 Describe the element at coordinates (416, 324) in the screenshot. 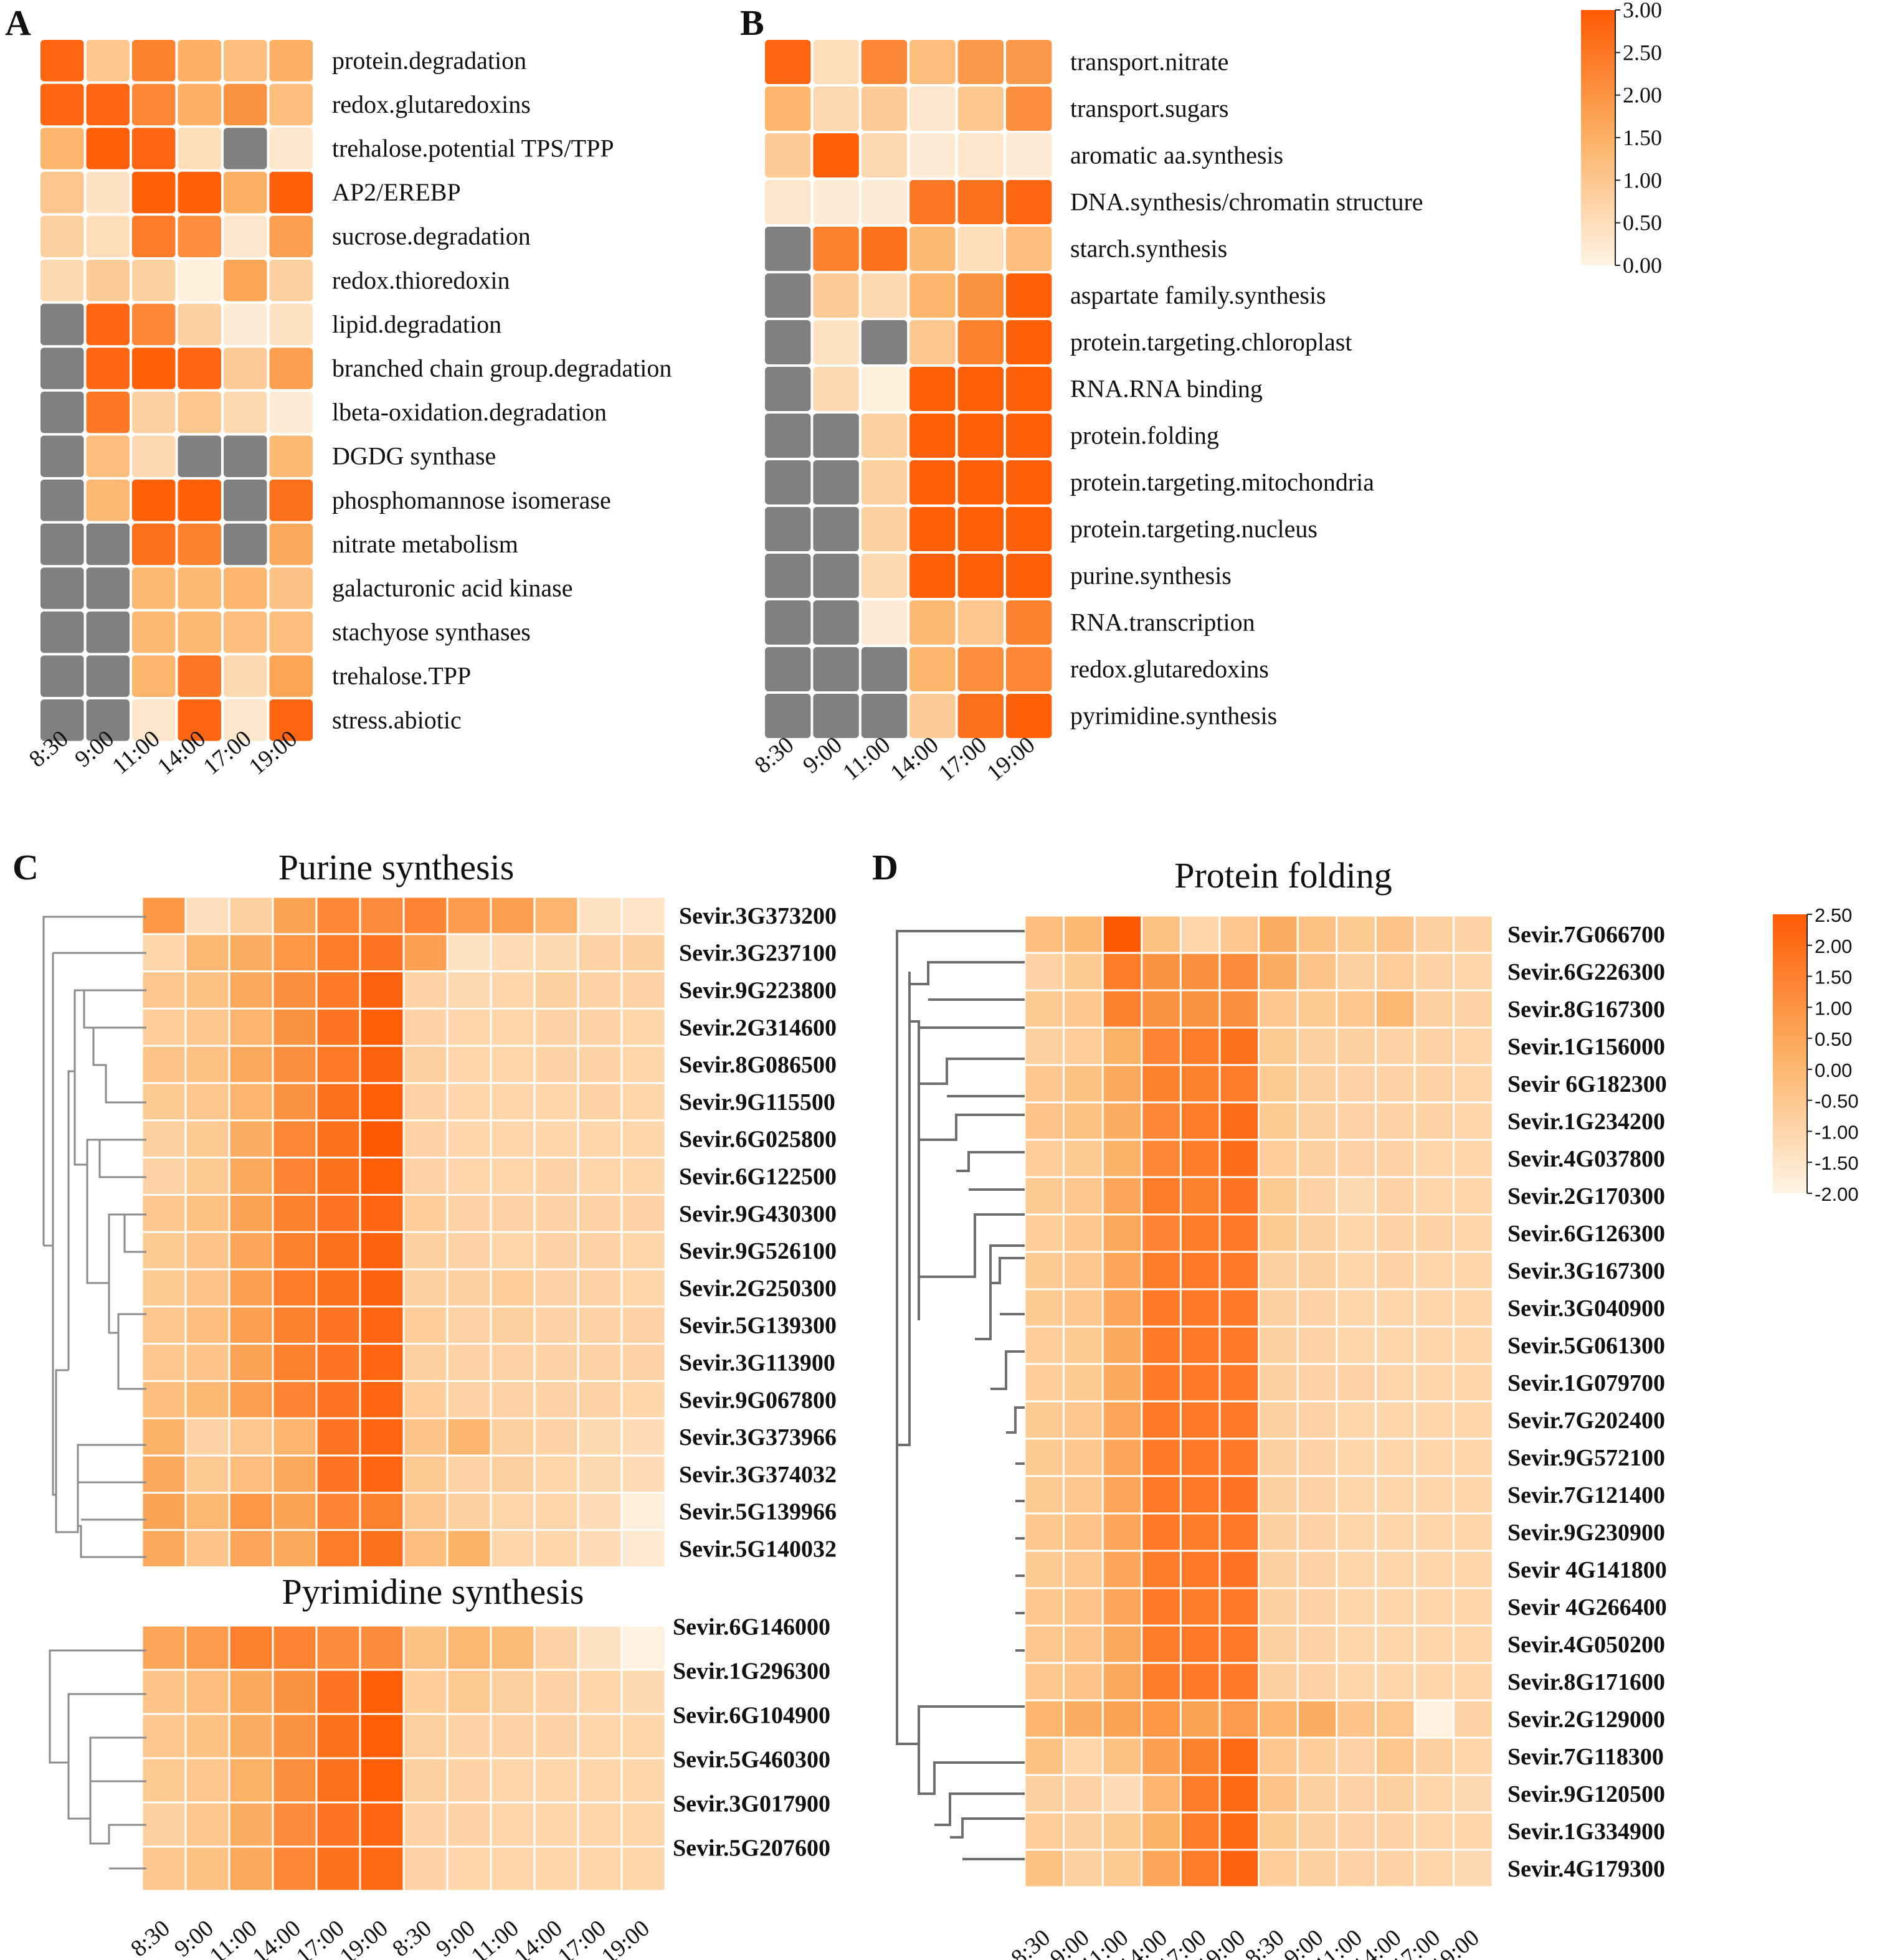

I see `a-row-label-lipid-degradation: lipid.degradation` at that location.